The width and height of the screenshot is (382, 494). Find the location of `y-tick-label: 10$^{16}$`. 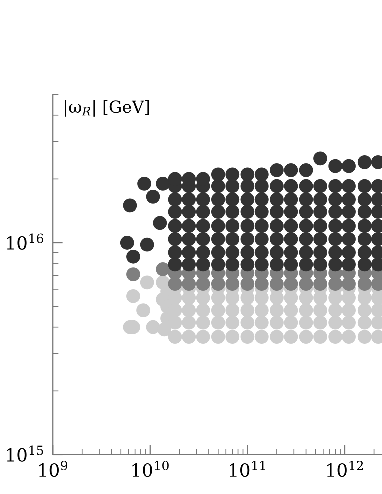

y-tick-label: 10$^{16}$ is located at coordinates (25, 242).